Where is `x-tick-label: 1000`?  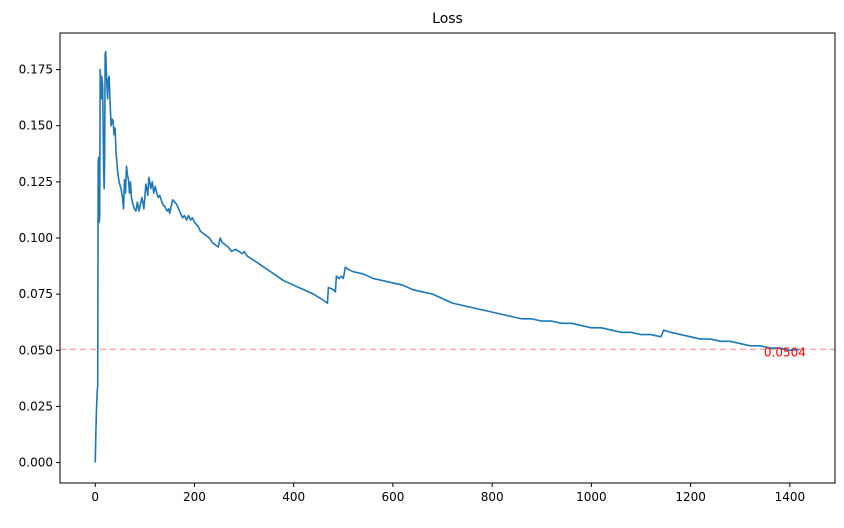
x-tick-label: 1000 is located at coordinates (591, 497).